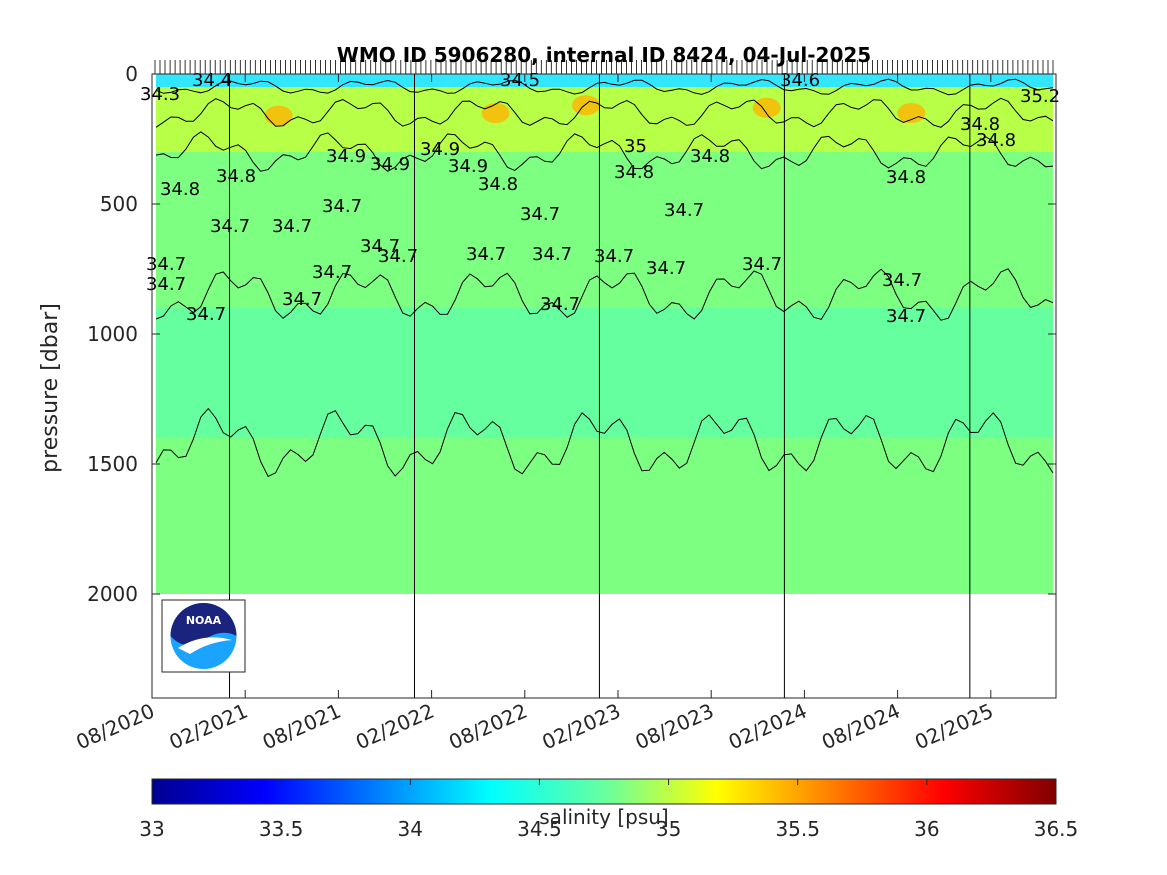 This screenshot has width=1167, height=875. What do you see at coordinates (797, 829) in the screenshot?
I see `colorbar-tick-label: 35.5` at bounding box center [797, 829].